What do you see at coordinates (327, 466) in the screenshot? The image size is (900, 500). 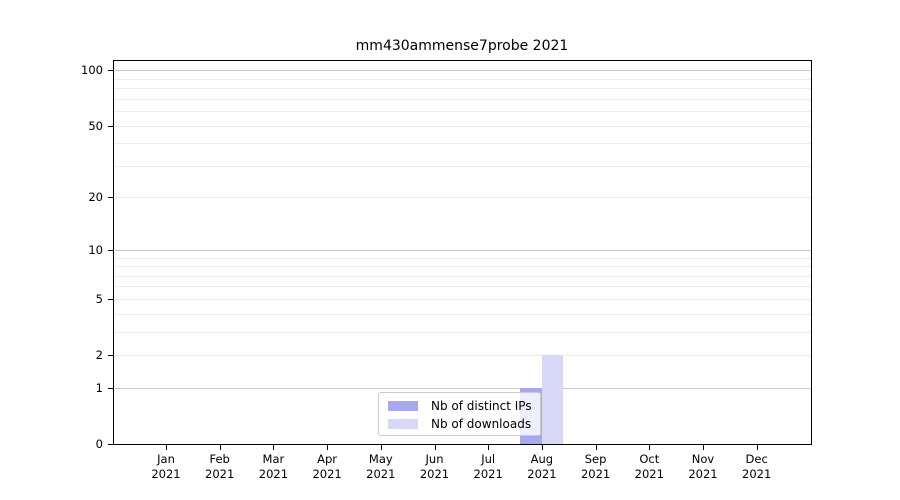 I see `x-tick-label-apr: Apr 2021` at bounding box center [327, 466].